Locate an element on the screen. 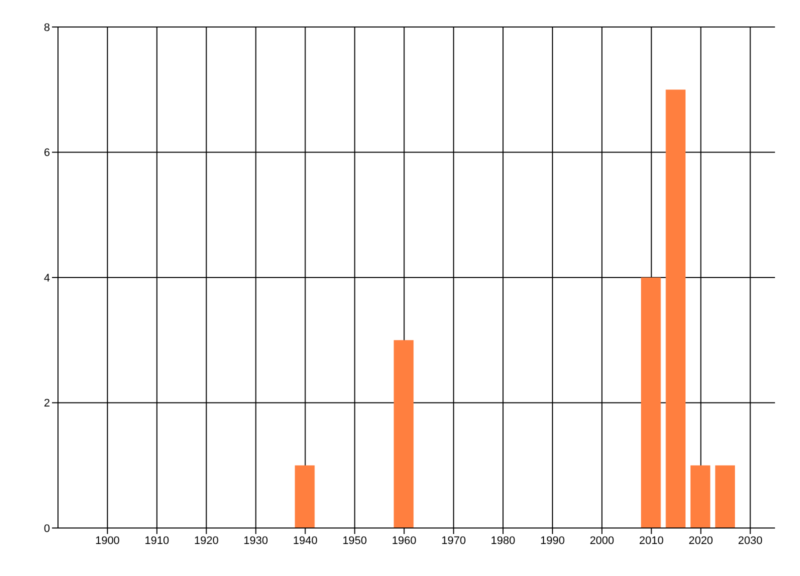  x-tick-label: 1910 is located at coordinates (157, 540).